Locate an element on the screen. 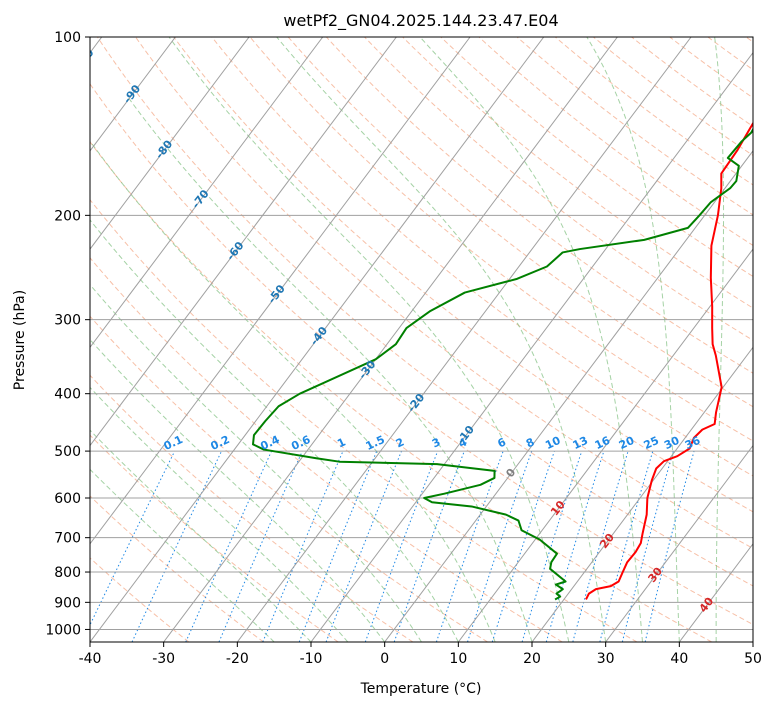 The height and width of the screenshot is (708, 775). chart-title: wetPf2_GN04.2025.144.23.47.E04 is located at coordinates (420, 21).